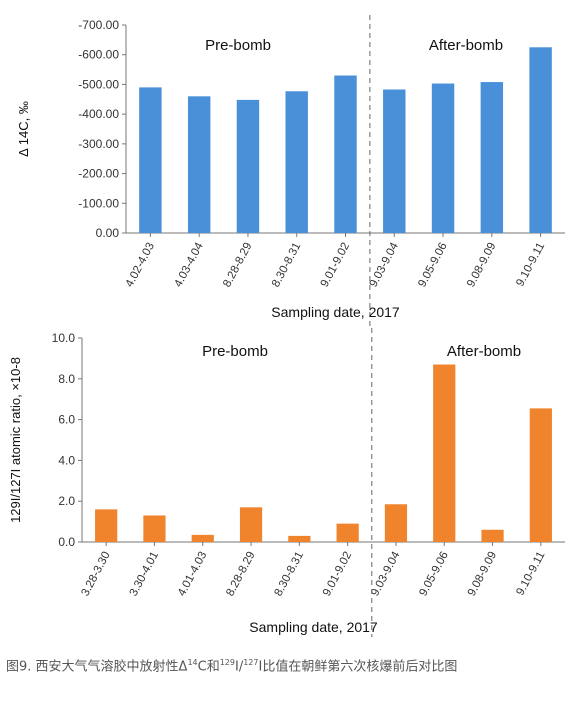 Image resolution: width=585 pixels, height=715 pixels. Describe the element at coordinates (289, 574) in the screenshot. I see `c2-x-tick-label: 8.30-8.31` at that location.